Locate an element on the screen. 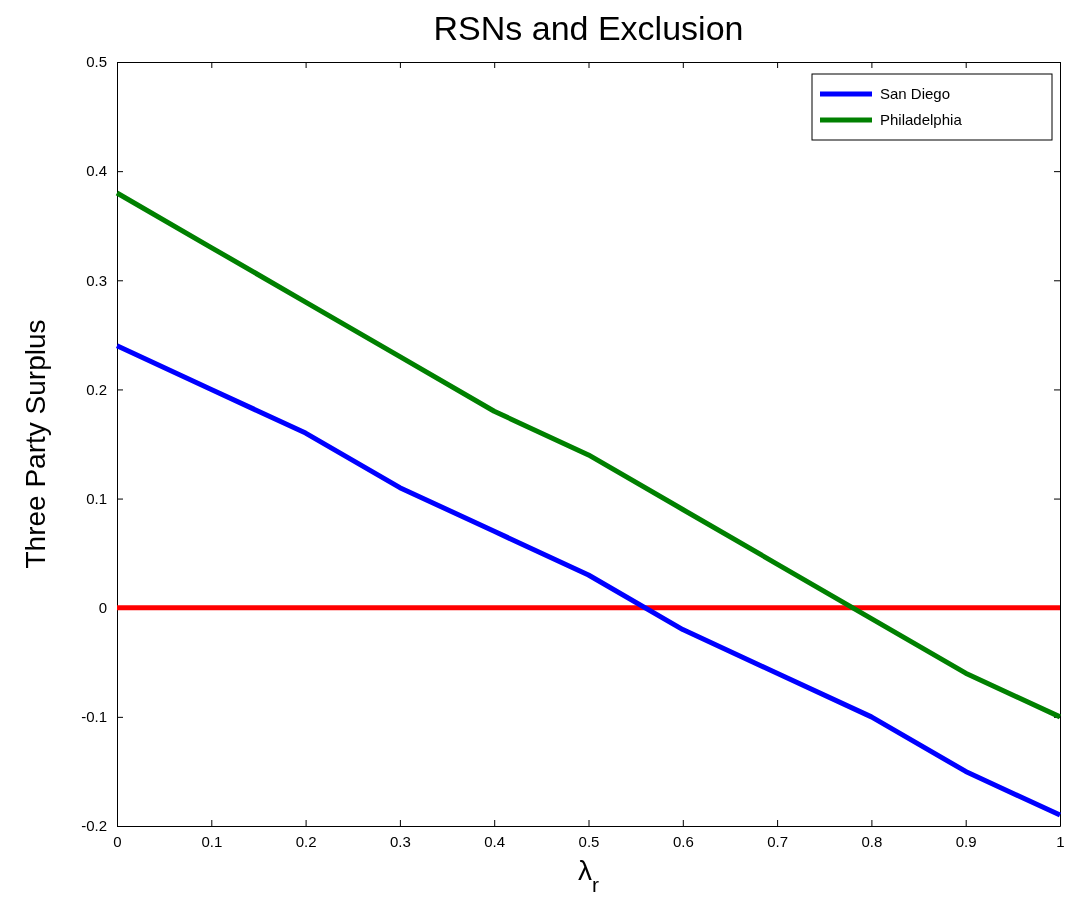 This screenshot has width=1072, height=914. y-tick-label: 0.1 is located at coordinates (96, 498).